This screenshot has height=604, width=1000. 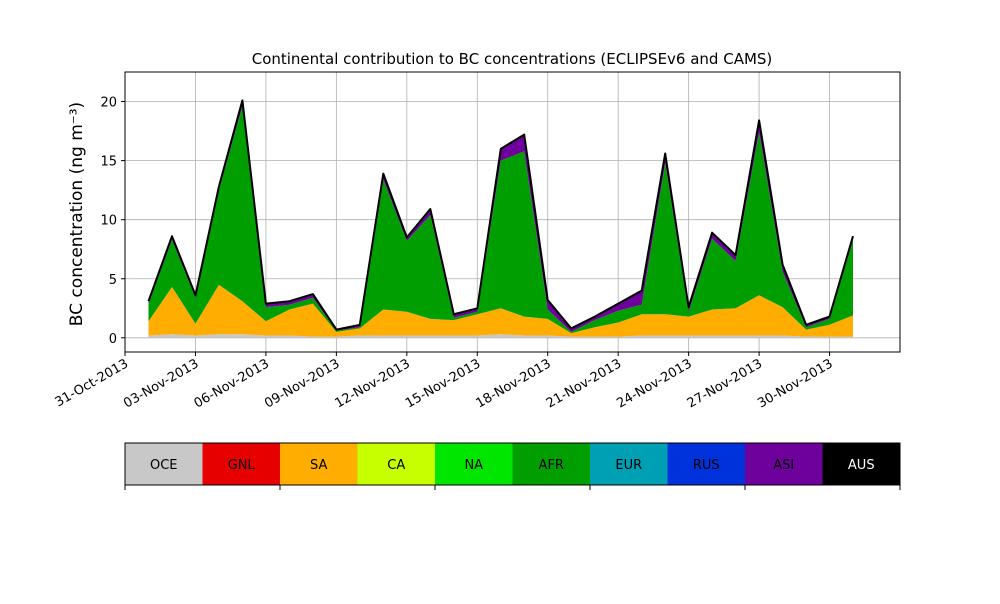 I want to click on y-tick-label: 15, so click(x=108, y=162).